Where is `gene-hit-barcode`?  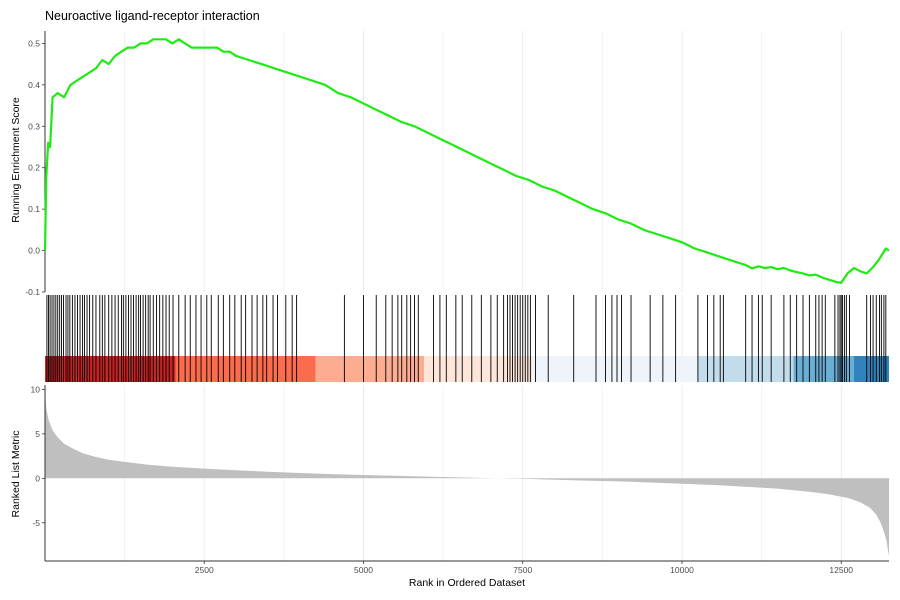 gene-hit-barcode is located at coordinates (466, 338).